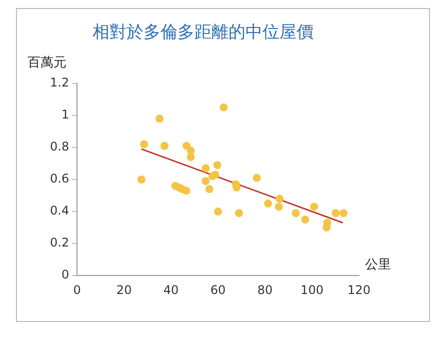 This screenshot has height=358, width=448. I want to click on y-tick-label: 1.2, so click(60, 83).